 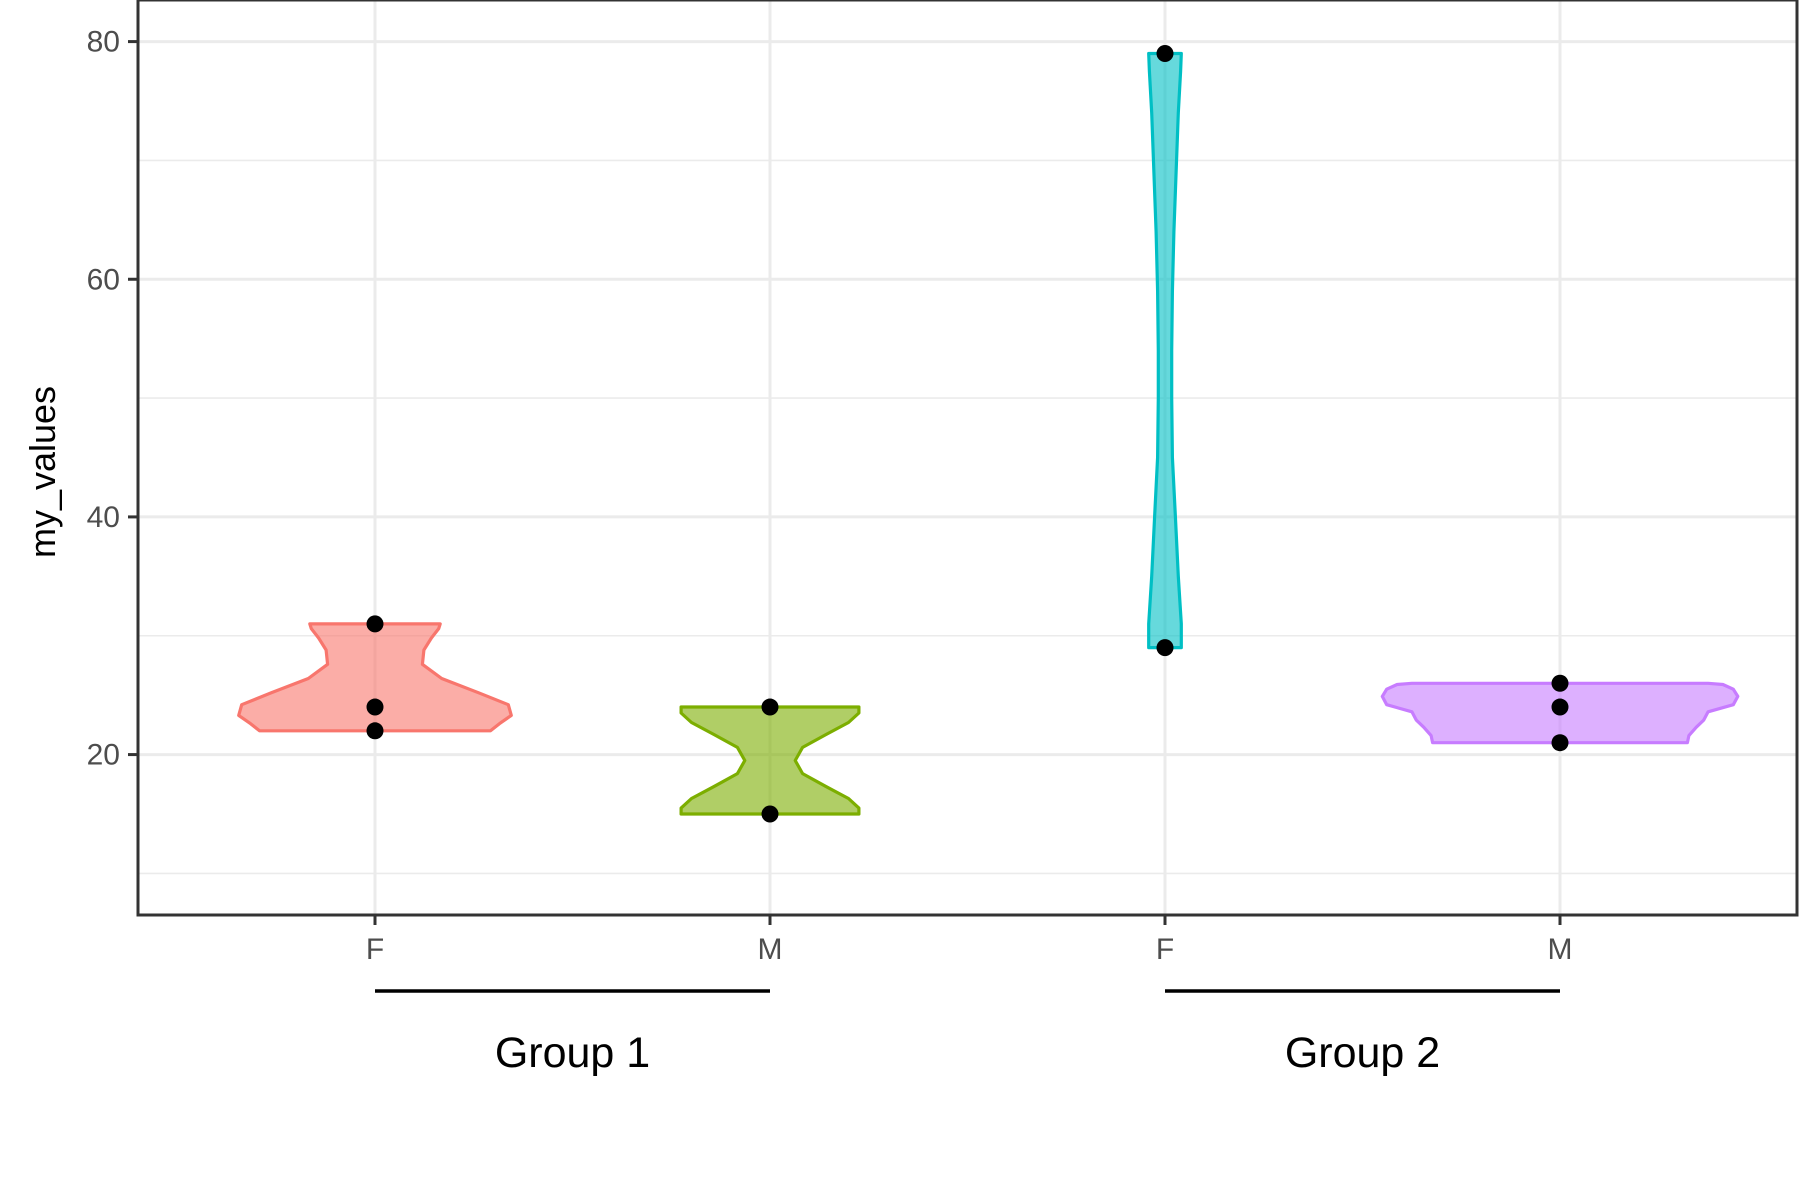 I want to click on y-tick-label-80: 80, so click(x=103, y=42).